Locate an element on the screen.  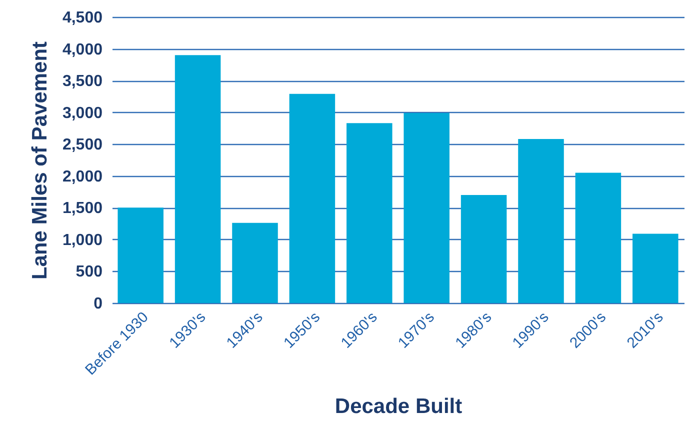
y-tick-label: 4,500 is located at coordinates (82, 18).